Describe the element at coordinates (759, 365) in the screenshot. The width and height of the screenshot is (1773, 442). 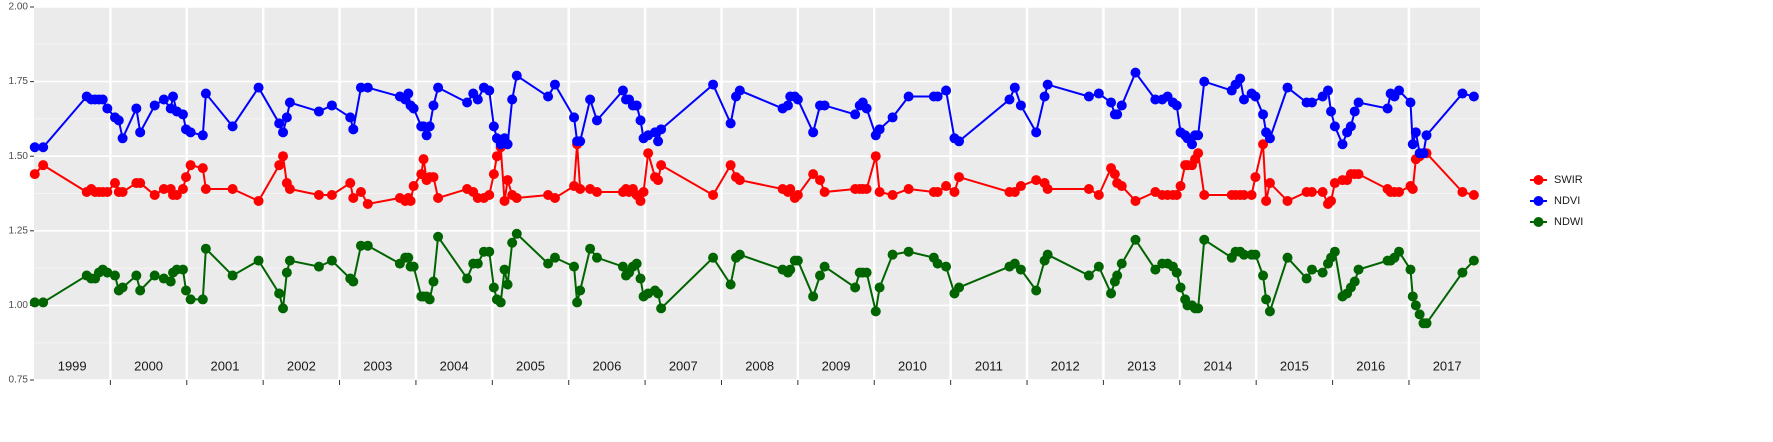
I see `year-label: 2008` at that location.